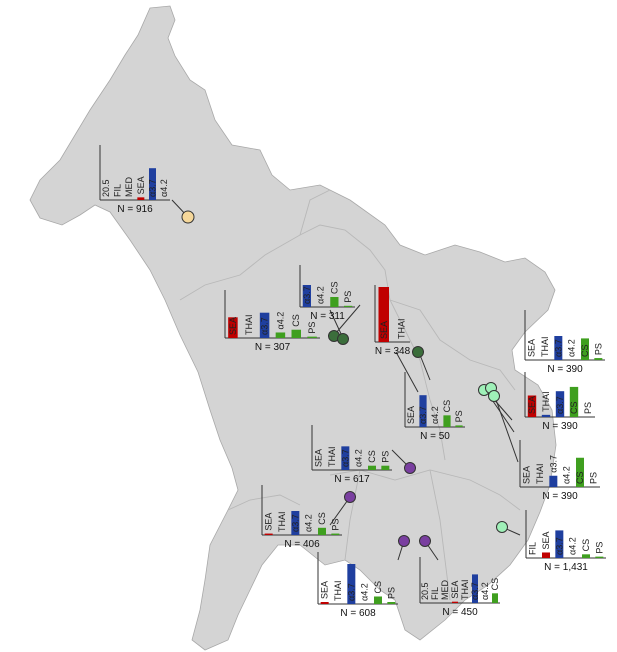 The height and width of the screenshot is (652, 617). I want to click on chart-west-thai: SEA THAI α3.7 α4.2 CS PS N = 406, so click(301, 517).